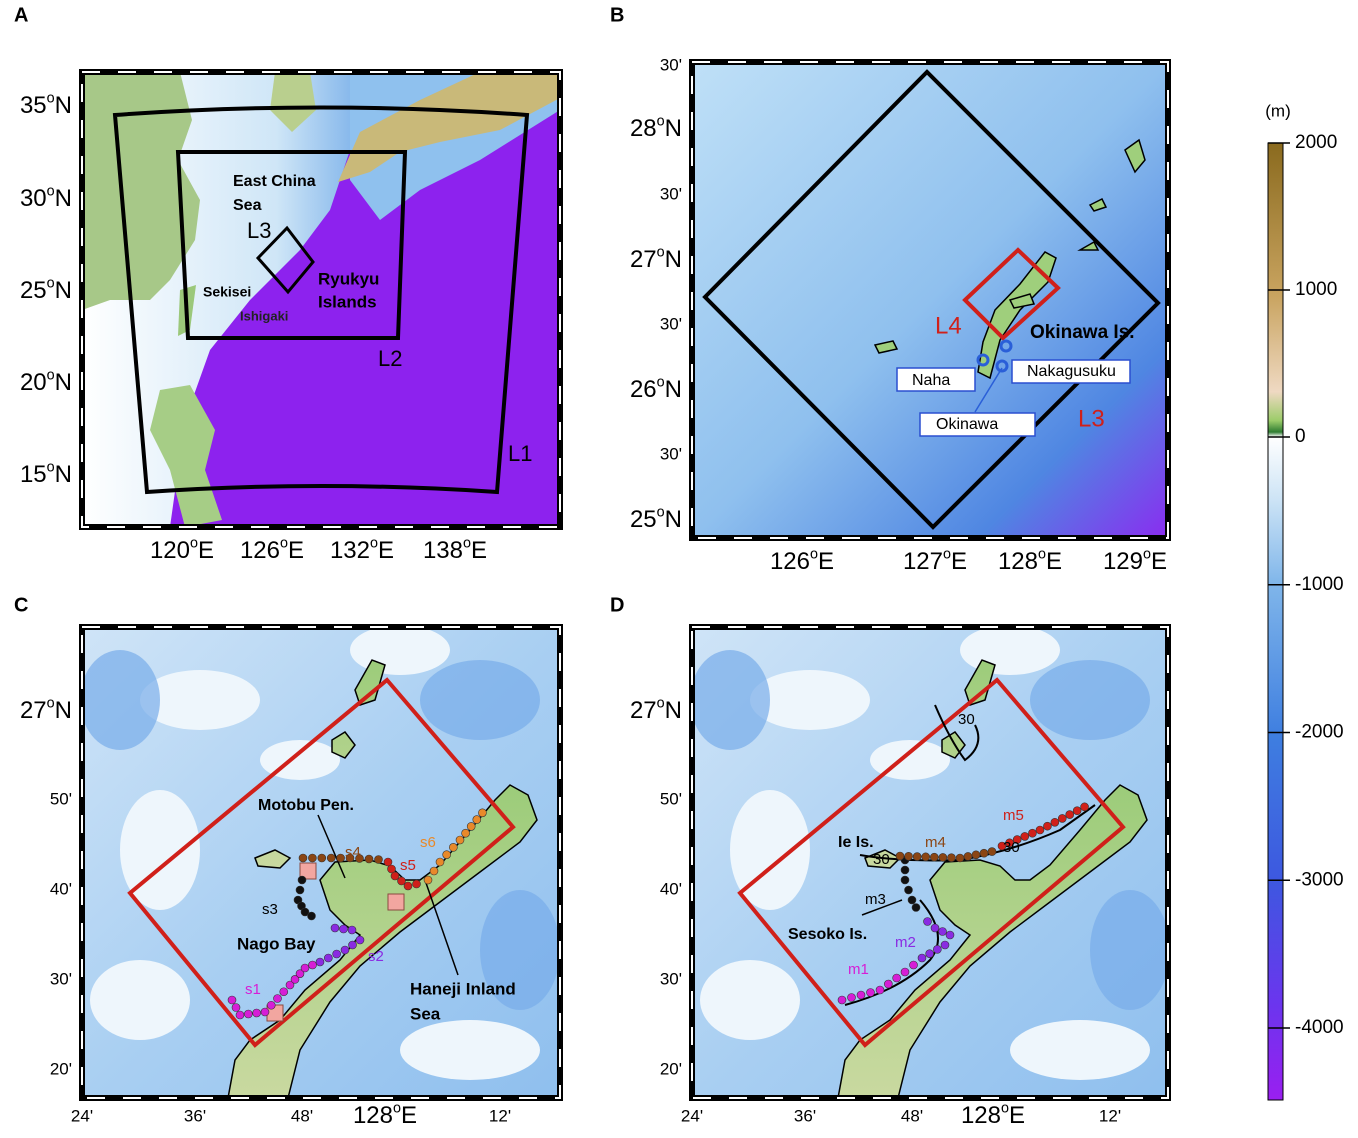 This screenshot has height=1138, width=1358. What do you see at coordinates (1275, 621) in the screenshot?
I see `colorbar` at bounding box center [1275, 621].